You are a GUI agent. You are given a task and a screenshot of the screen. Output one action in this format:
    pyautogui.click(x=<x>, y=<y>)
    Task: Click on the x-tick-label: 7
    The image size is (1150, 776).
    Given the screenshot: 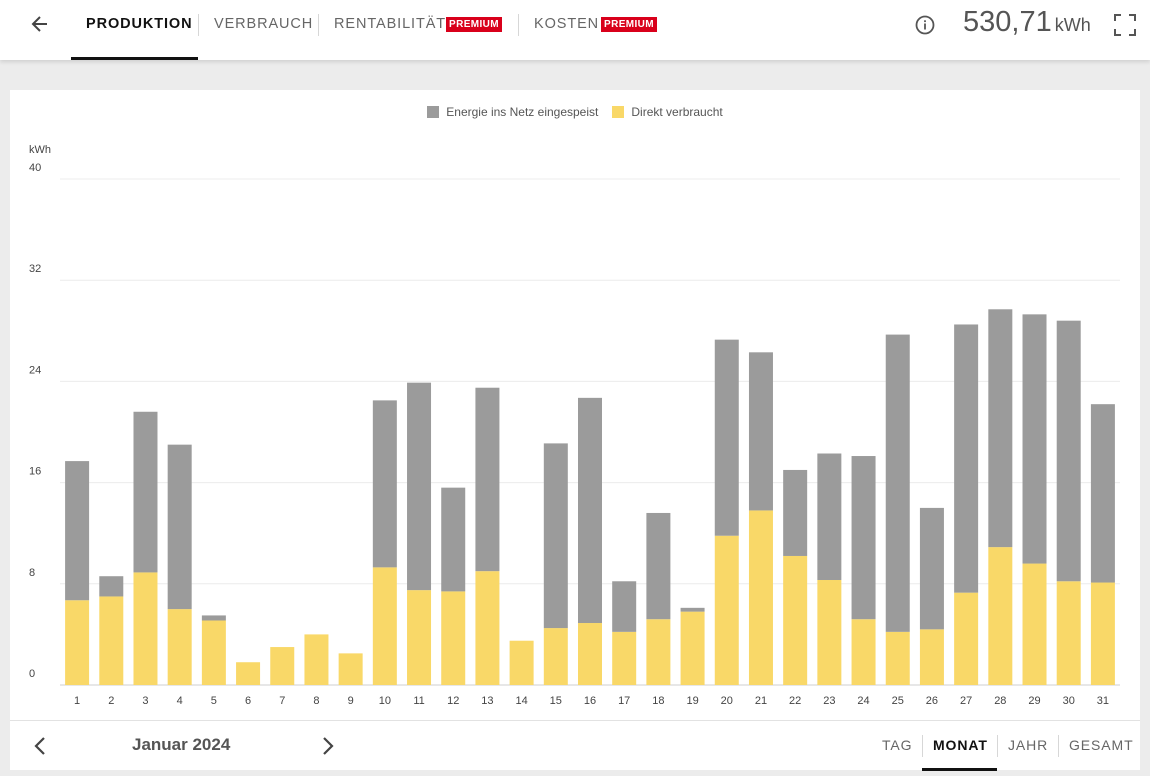 What is the action you would take?
    pyautogui.click(x=282, y=701)
    